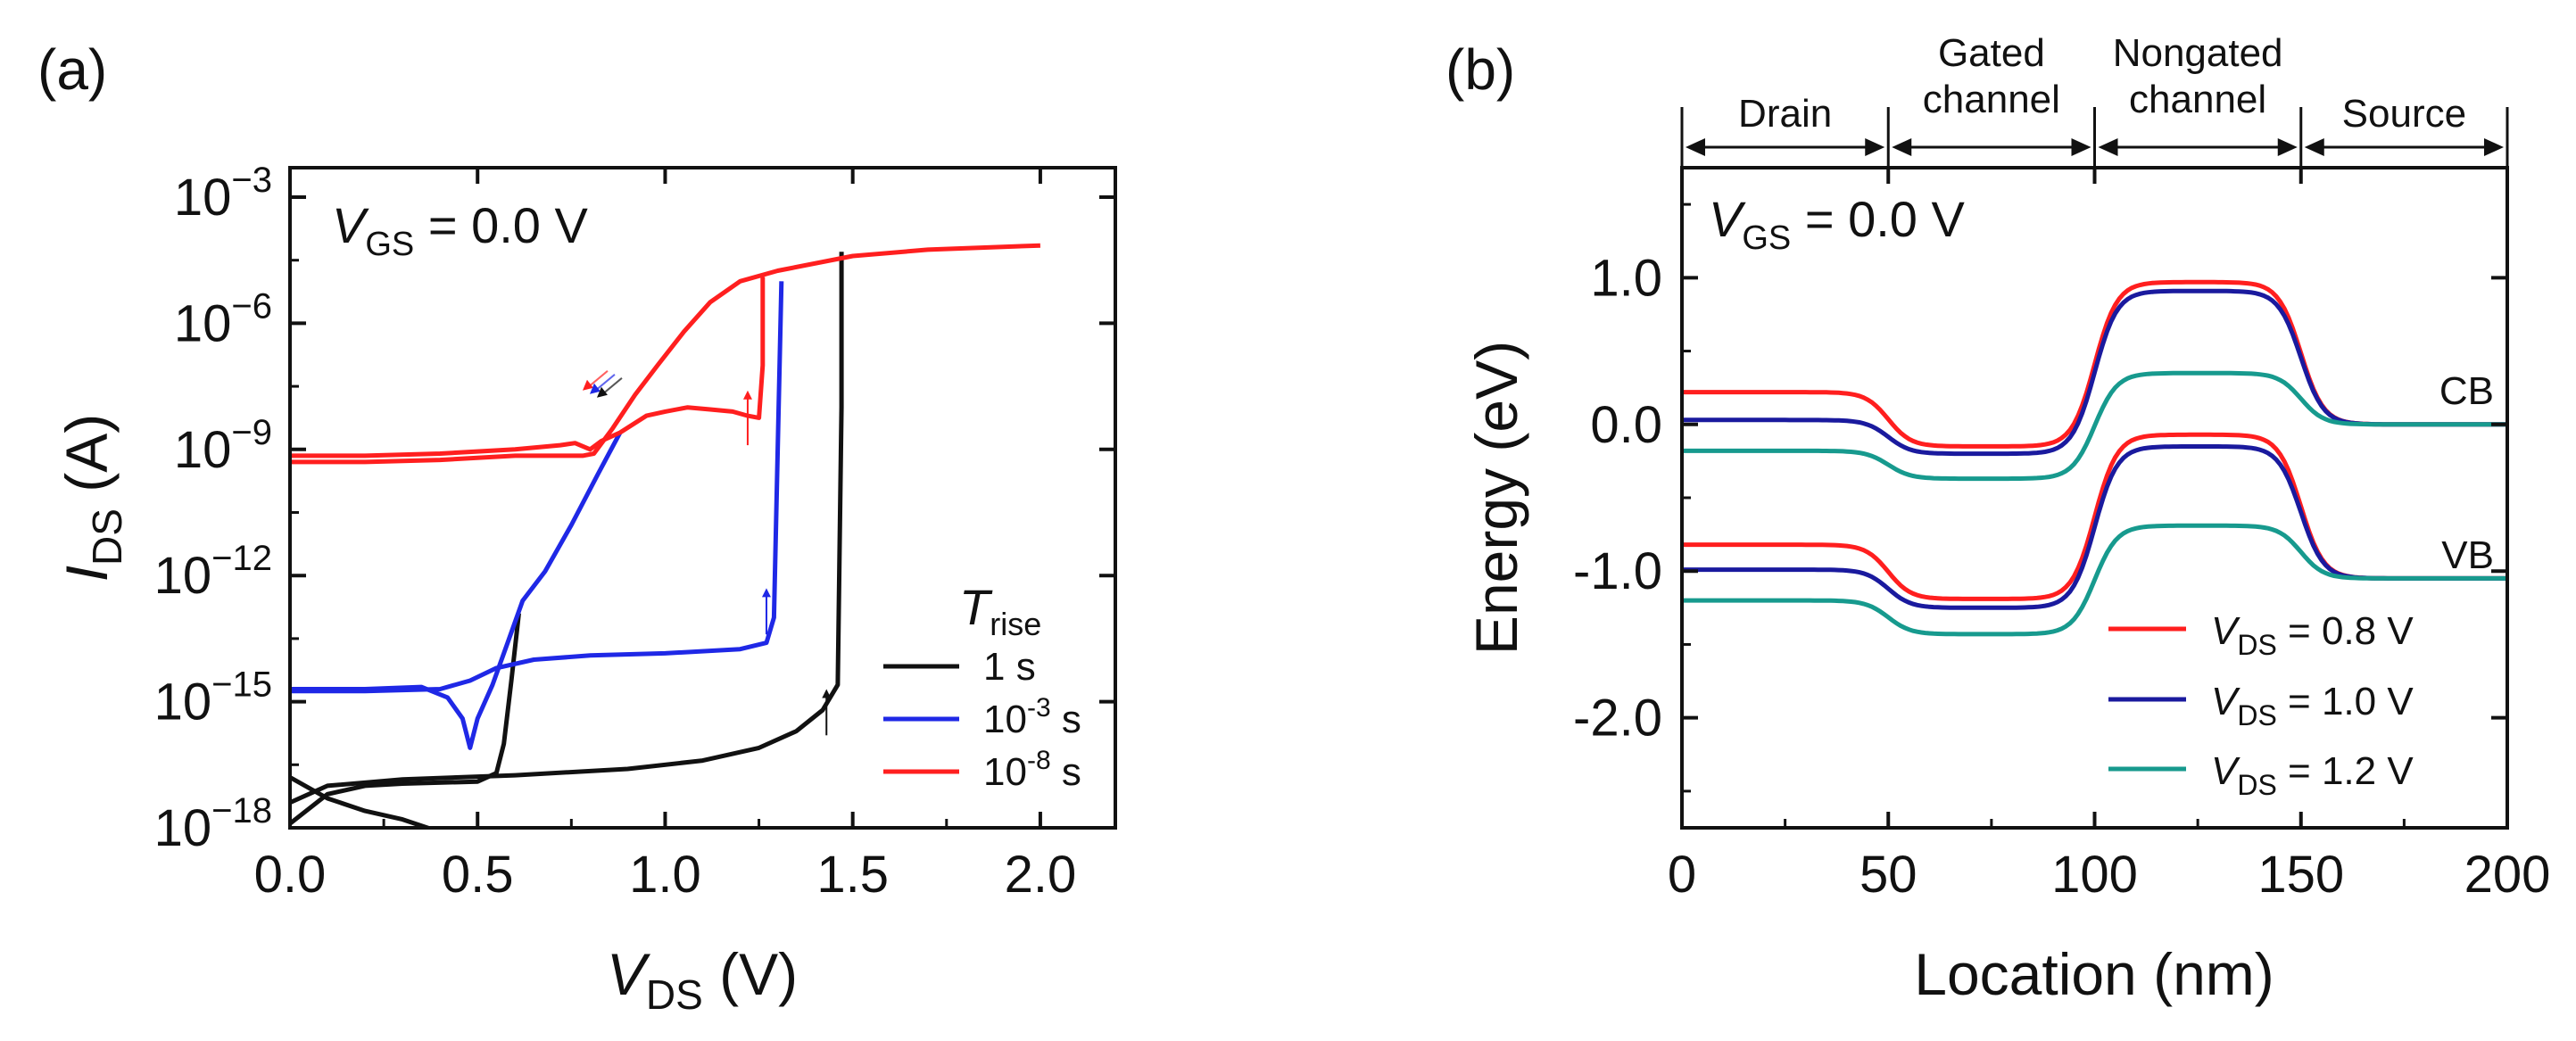 This screenshot has width=2576, height=1041. I want to click on y-tick-label: 10⁻¹⁸, so click(213, 824).